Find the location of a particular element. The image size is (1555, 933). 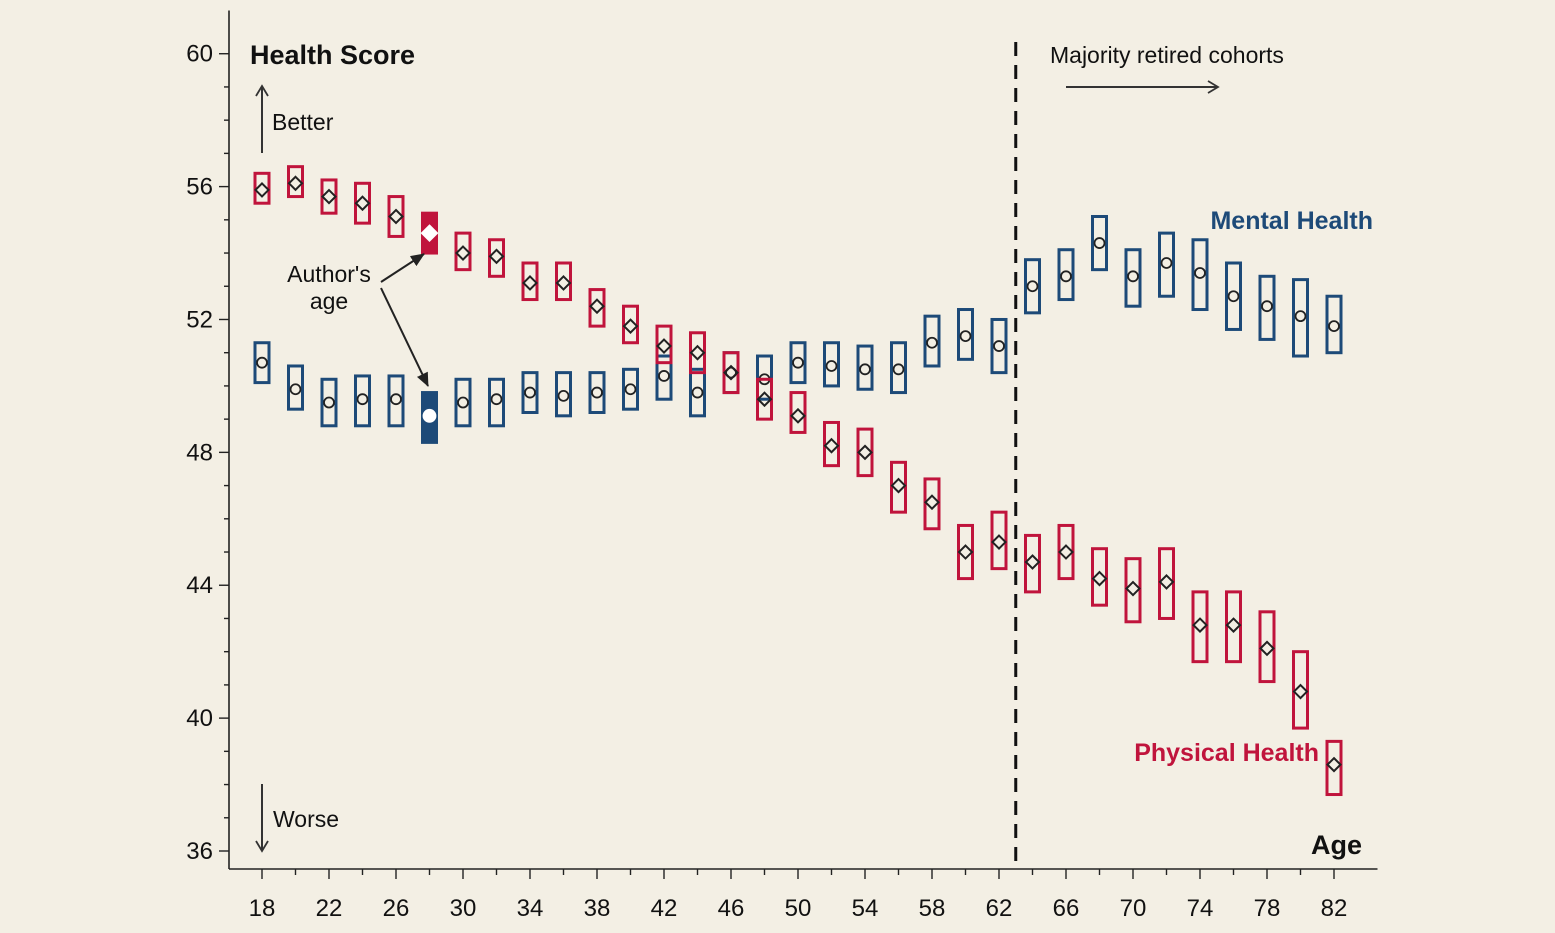

better-label: Better is located at coordinates (303, 122).